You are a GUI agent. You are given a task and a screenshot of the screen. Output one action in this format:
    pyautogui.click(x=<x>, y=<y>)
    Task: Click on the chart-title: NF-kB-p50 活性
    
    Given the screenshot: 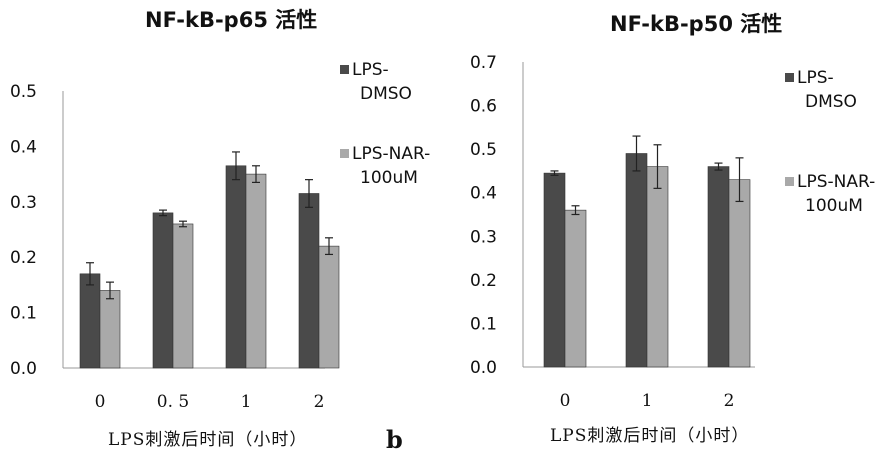 What is the action you would take?
    pyautogui.click(x=696, y=24)
    